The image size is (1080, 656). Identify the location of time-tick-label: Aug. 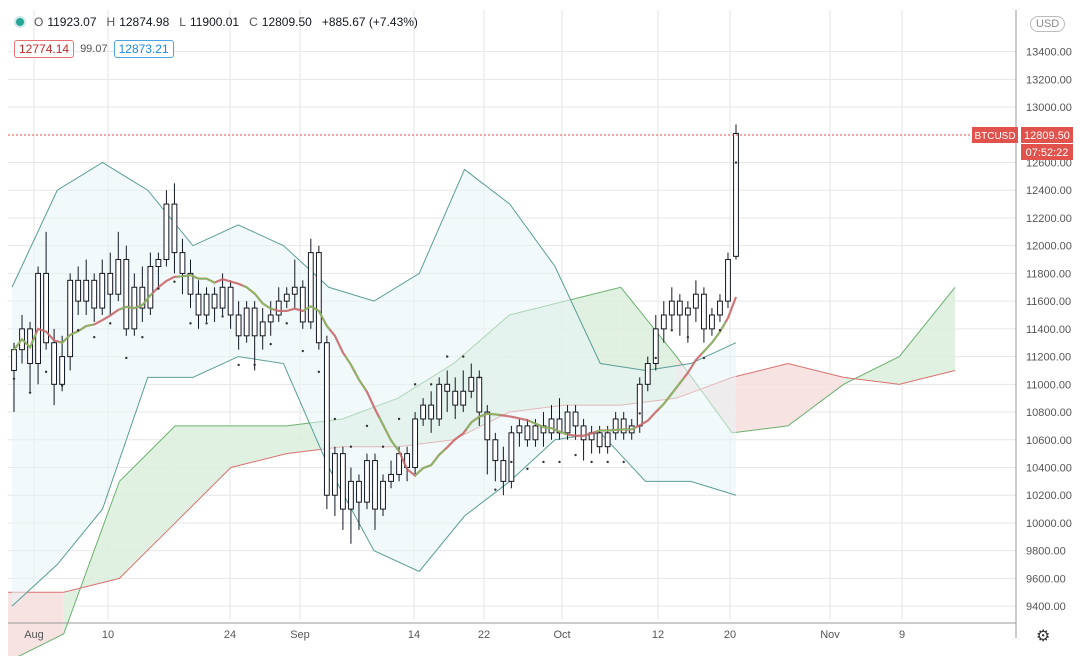
(34, 635).